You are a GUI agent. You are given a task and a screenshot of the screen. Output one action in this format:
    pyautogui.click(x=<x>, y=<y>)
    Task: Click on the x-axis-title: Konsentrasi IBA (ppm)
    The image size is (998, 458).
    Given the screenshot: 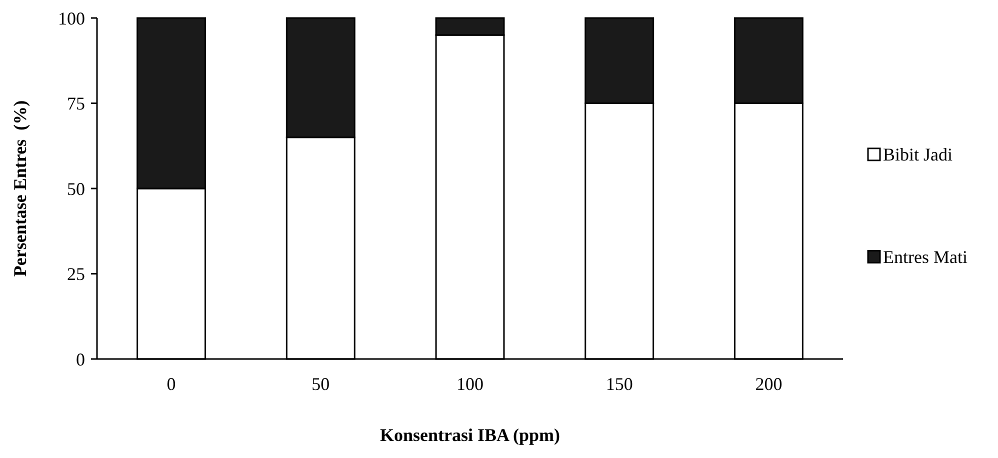 What is the action you would take?
    pyautogui.click(x=470, y=435)
    